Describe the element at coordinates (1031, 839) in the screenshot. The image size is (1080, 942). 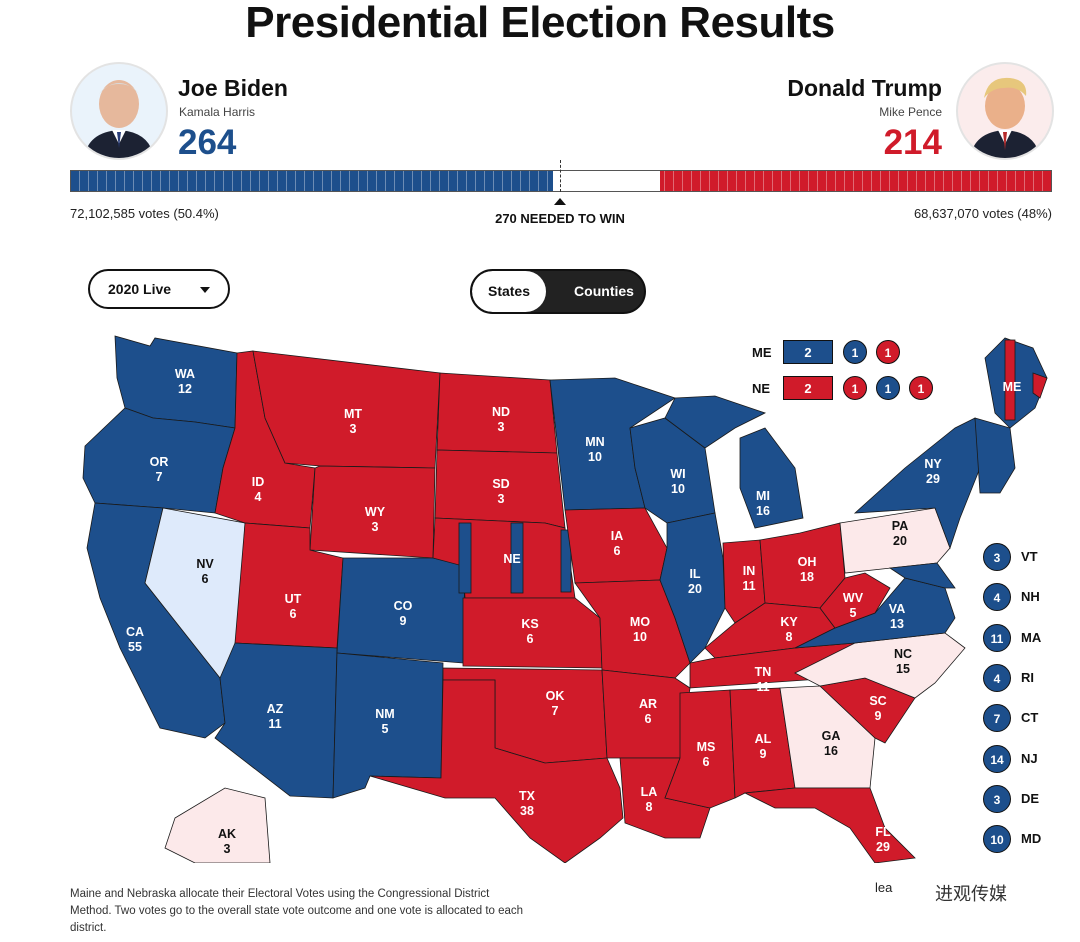
I see `ne-state-abbr-md: MD` at that location.